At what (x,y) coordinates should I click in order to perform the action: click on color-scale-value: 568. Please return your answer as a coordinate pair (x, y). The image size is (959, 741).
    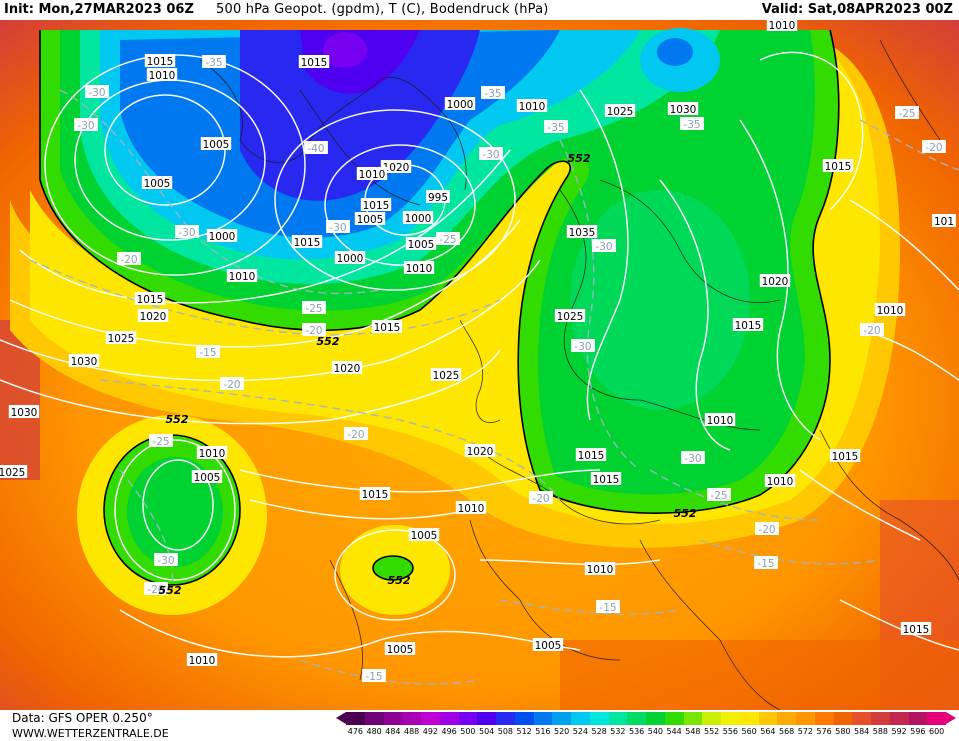
    Looking at the image, I should click on (786, 731).